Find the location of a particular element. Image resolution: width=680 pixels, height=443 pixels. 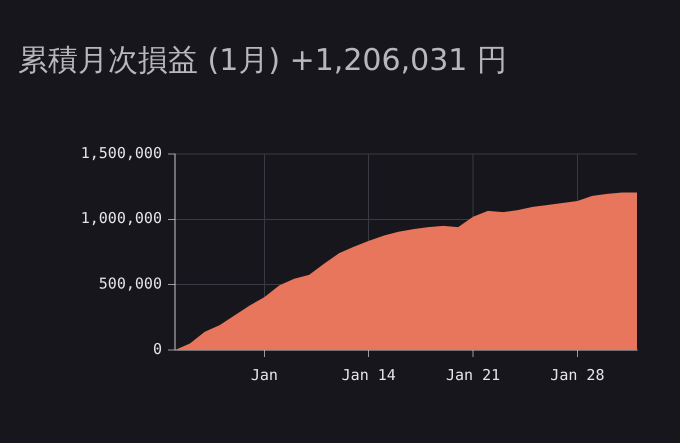

y-tick-label: 500,000 is located at coordinates (130, 283).